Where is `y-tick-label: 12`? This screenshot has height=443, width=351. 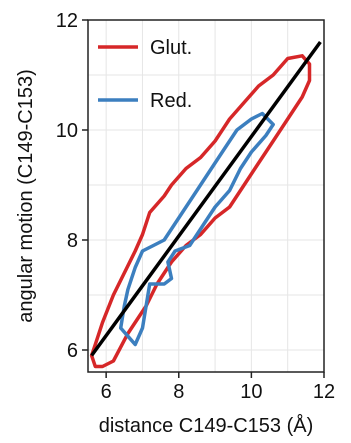 y-tick-label: 12 is located at coordinates (67, 21).